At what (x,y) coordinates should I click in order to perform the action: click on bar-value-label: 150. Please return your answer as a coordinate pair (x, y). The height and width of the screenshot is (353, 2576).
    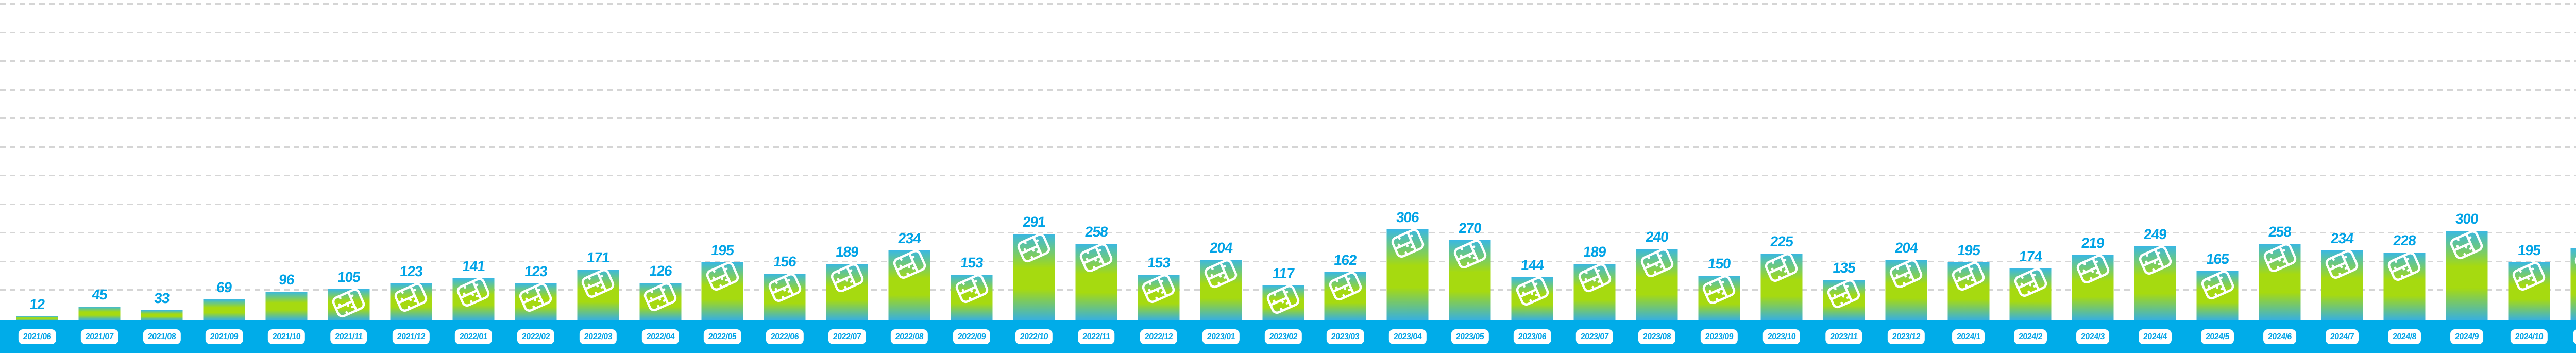
    Looking at the image, I should click on (1719, 264).